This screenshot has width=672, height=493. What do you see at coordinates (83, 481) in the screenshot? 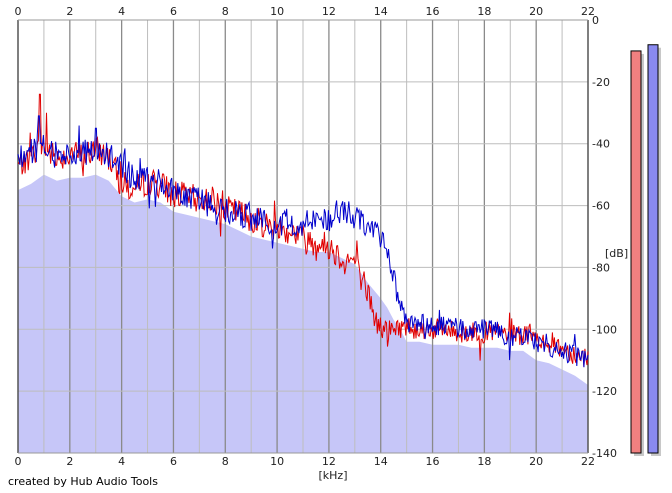
I see `credit-text: created by Hub Audio Tools` at bounding box center [83, 481].